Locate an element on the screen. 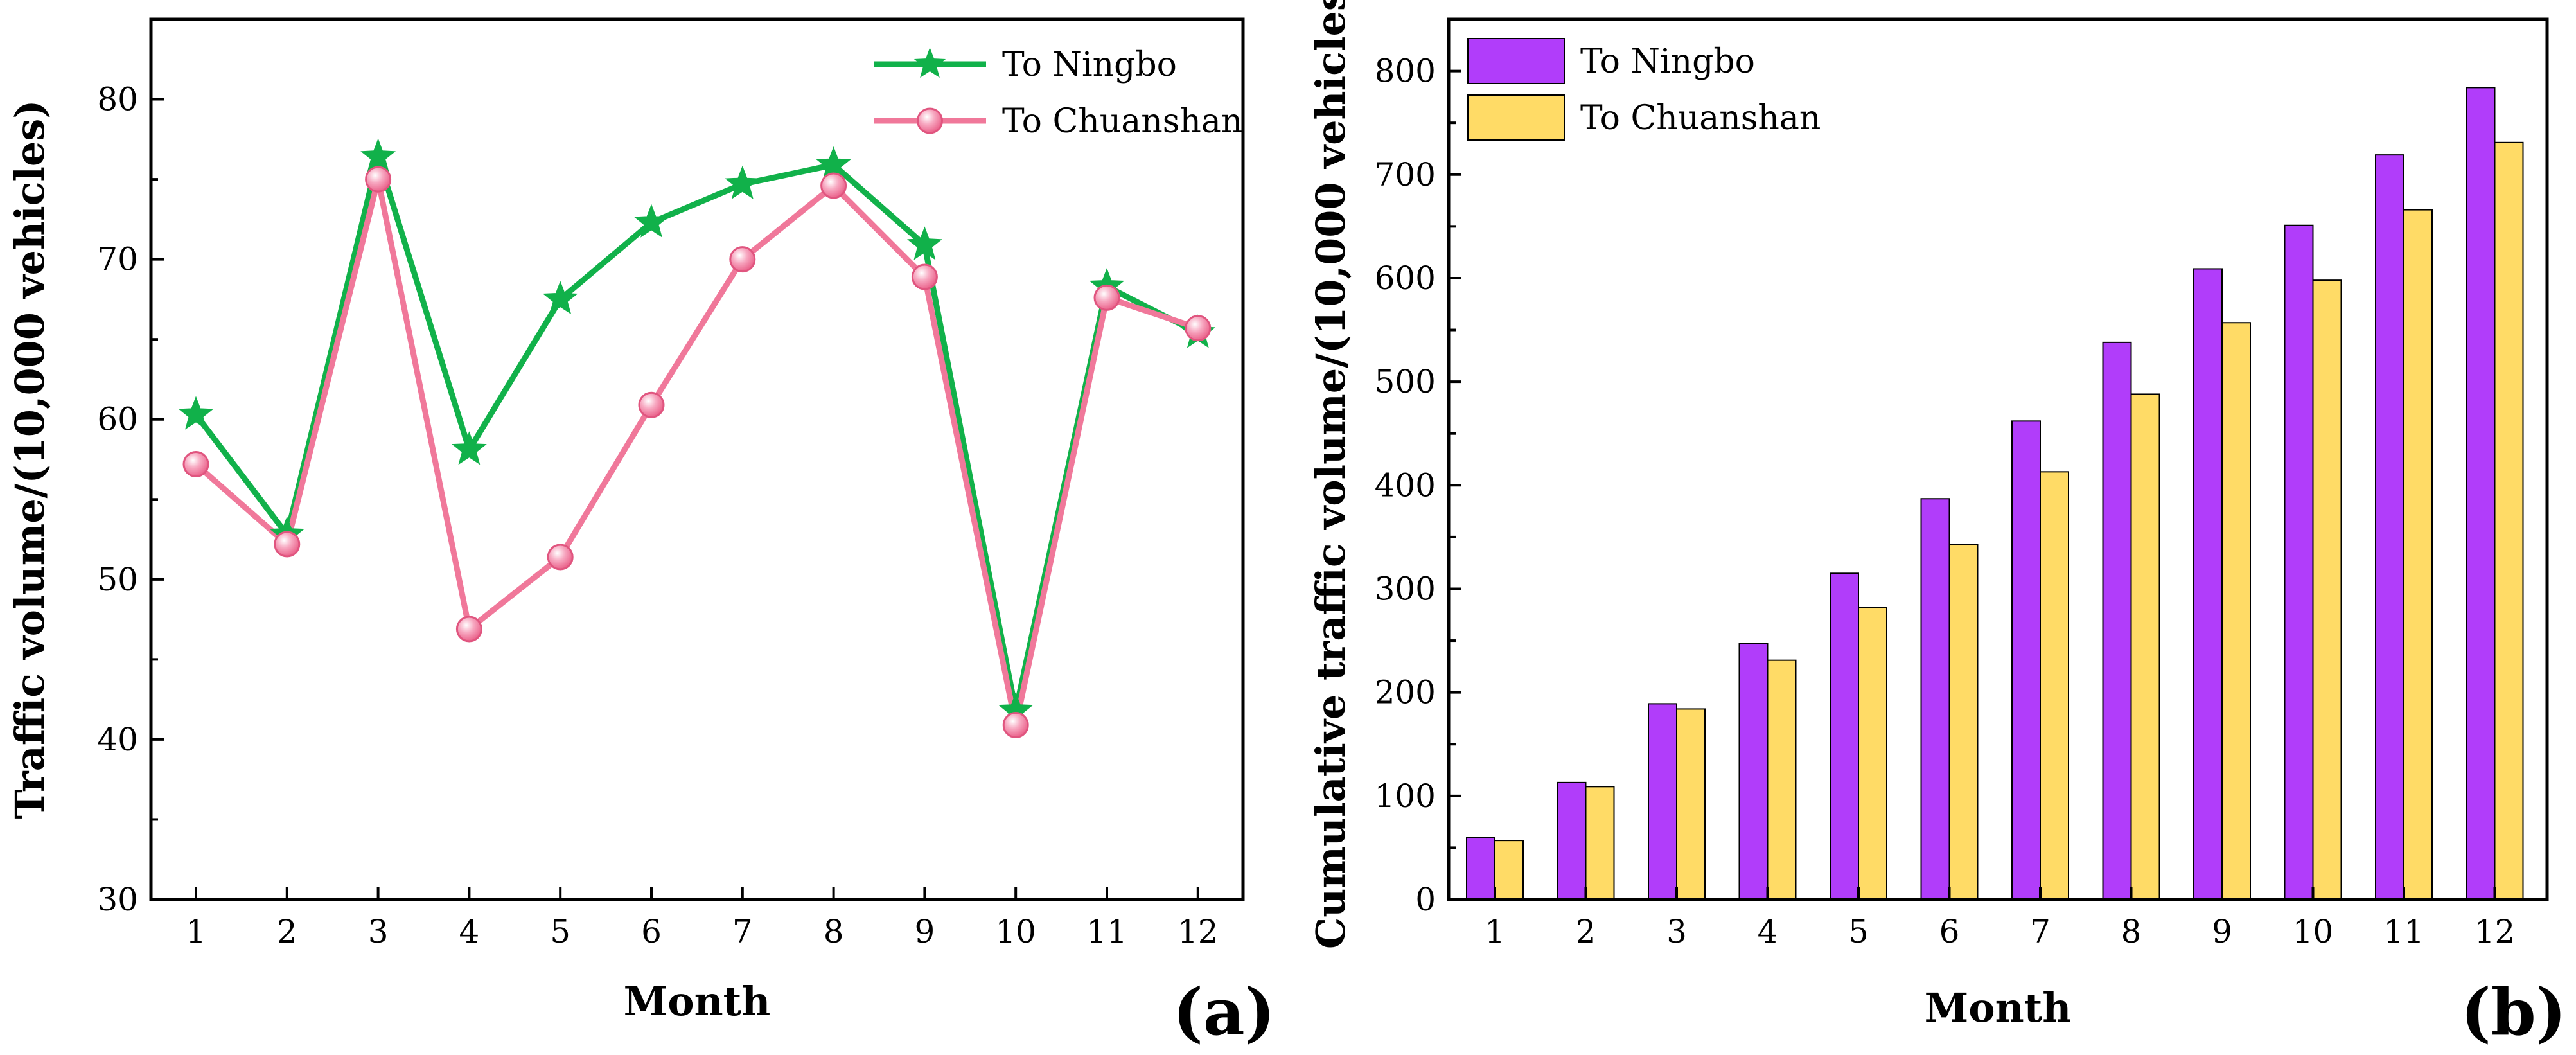 The height and width of the screenshot is (1055, 2576). panel-a-y-tick-label: 40 is located at coordinates (117, 739).